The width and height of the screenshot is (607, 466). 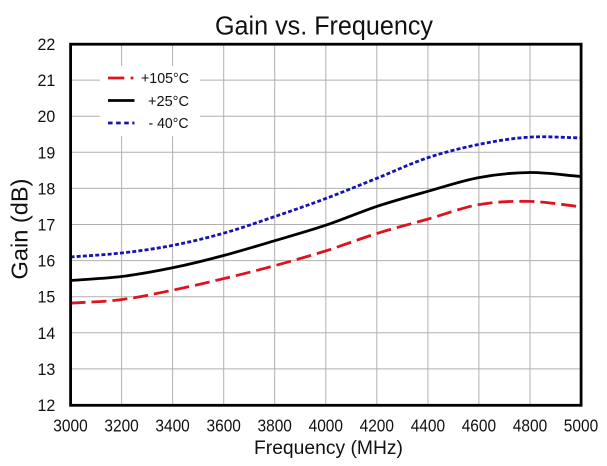 I want to click on svg-text: 12, so click(x=47, y=406).